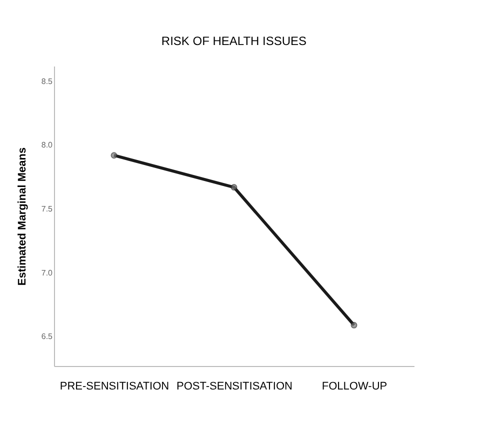 The height and width of the screenshot is (427, 500). What do you see at coordinates (47, 145) in the screenshot?
I see `y-tick-label: 8.0` at bounding box center [47, 145].